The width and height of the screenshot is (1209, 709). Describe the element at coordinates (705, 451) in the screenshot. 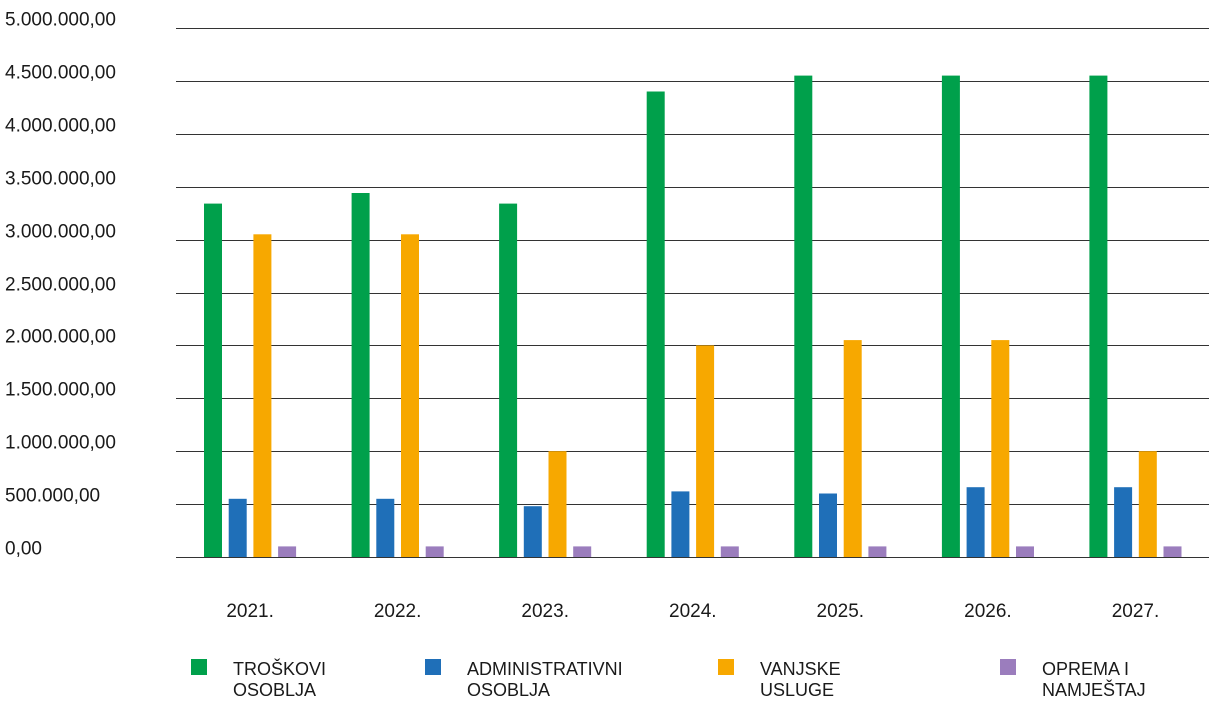

I see `bar-vanjske-usluge-2024` at that location.